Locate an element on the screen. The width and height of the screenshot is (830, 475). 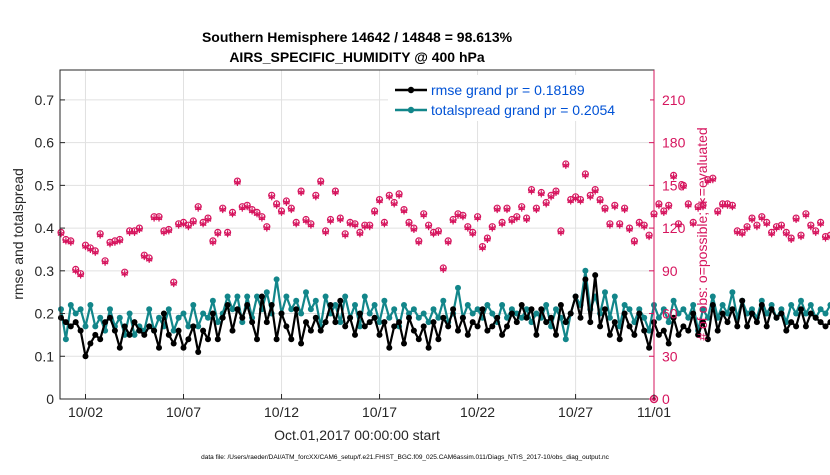
y-left-tick-label: 0.1 is located at coordinates (45, 356).